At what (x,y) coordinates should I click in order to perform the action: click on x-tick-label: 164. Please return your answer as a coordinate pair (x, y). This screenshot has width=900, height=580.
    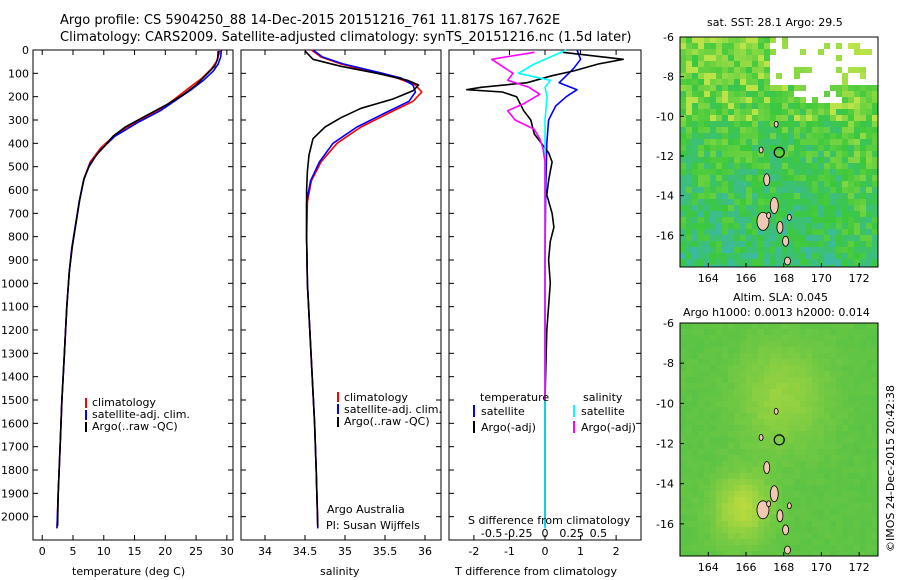
    Looking at the image, I should click on (708, 278).